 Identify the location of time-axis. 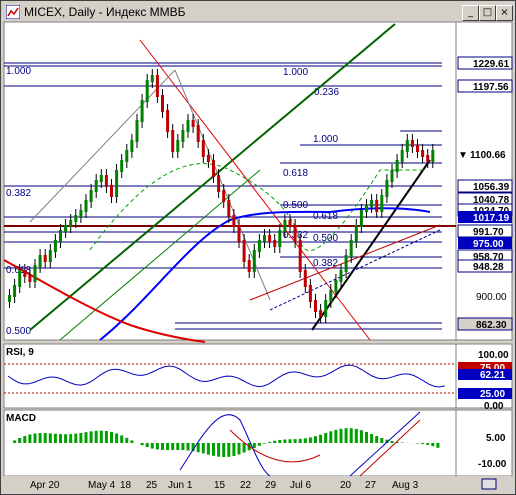
(258, 484).